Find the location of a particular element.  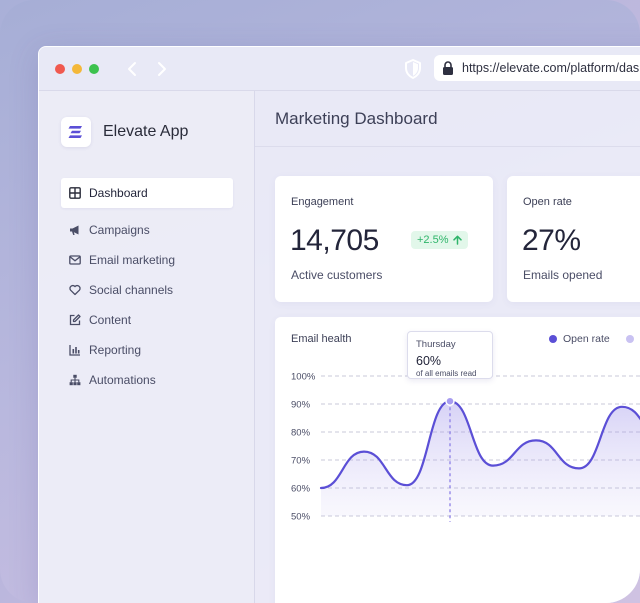

sidebar-item-email-marketing: Email marketing is located at coordinates (147, 260).